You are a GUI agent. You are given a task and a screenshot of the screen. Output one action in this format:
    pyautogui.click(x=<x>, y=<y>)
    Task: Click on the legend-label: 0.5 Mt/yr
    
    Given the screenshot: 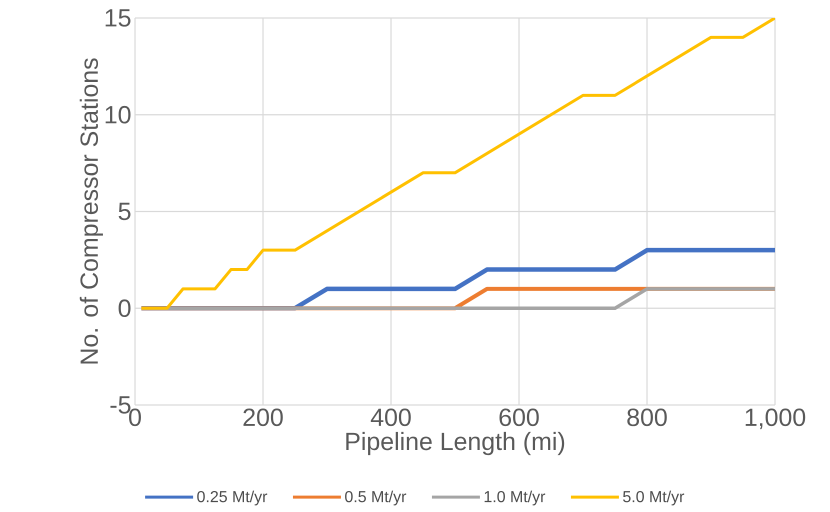 What is the action you would take?
    pyautogui.click(x=375, y=498)
    